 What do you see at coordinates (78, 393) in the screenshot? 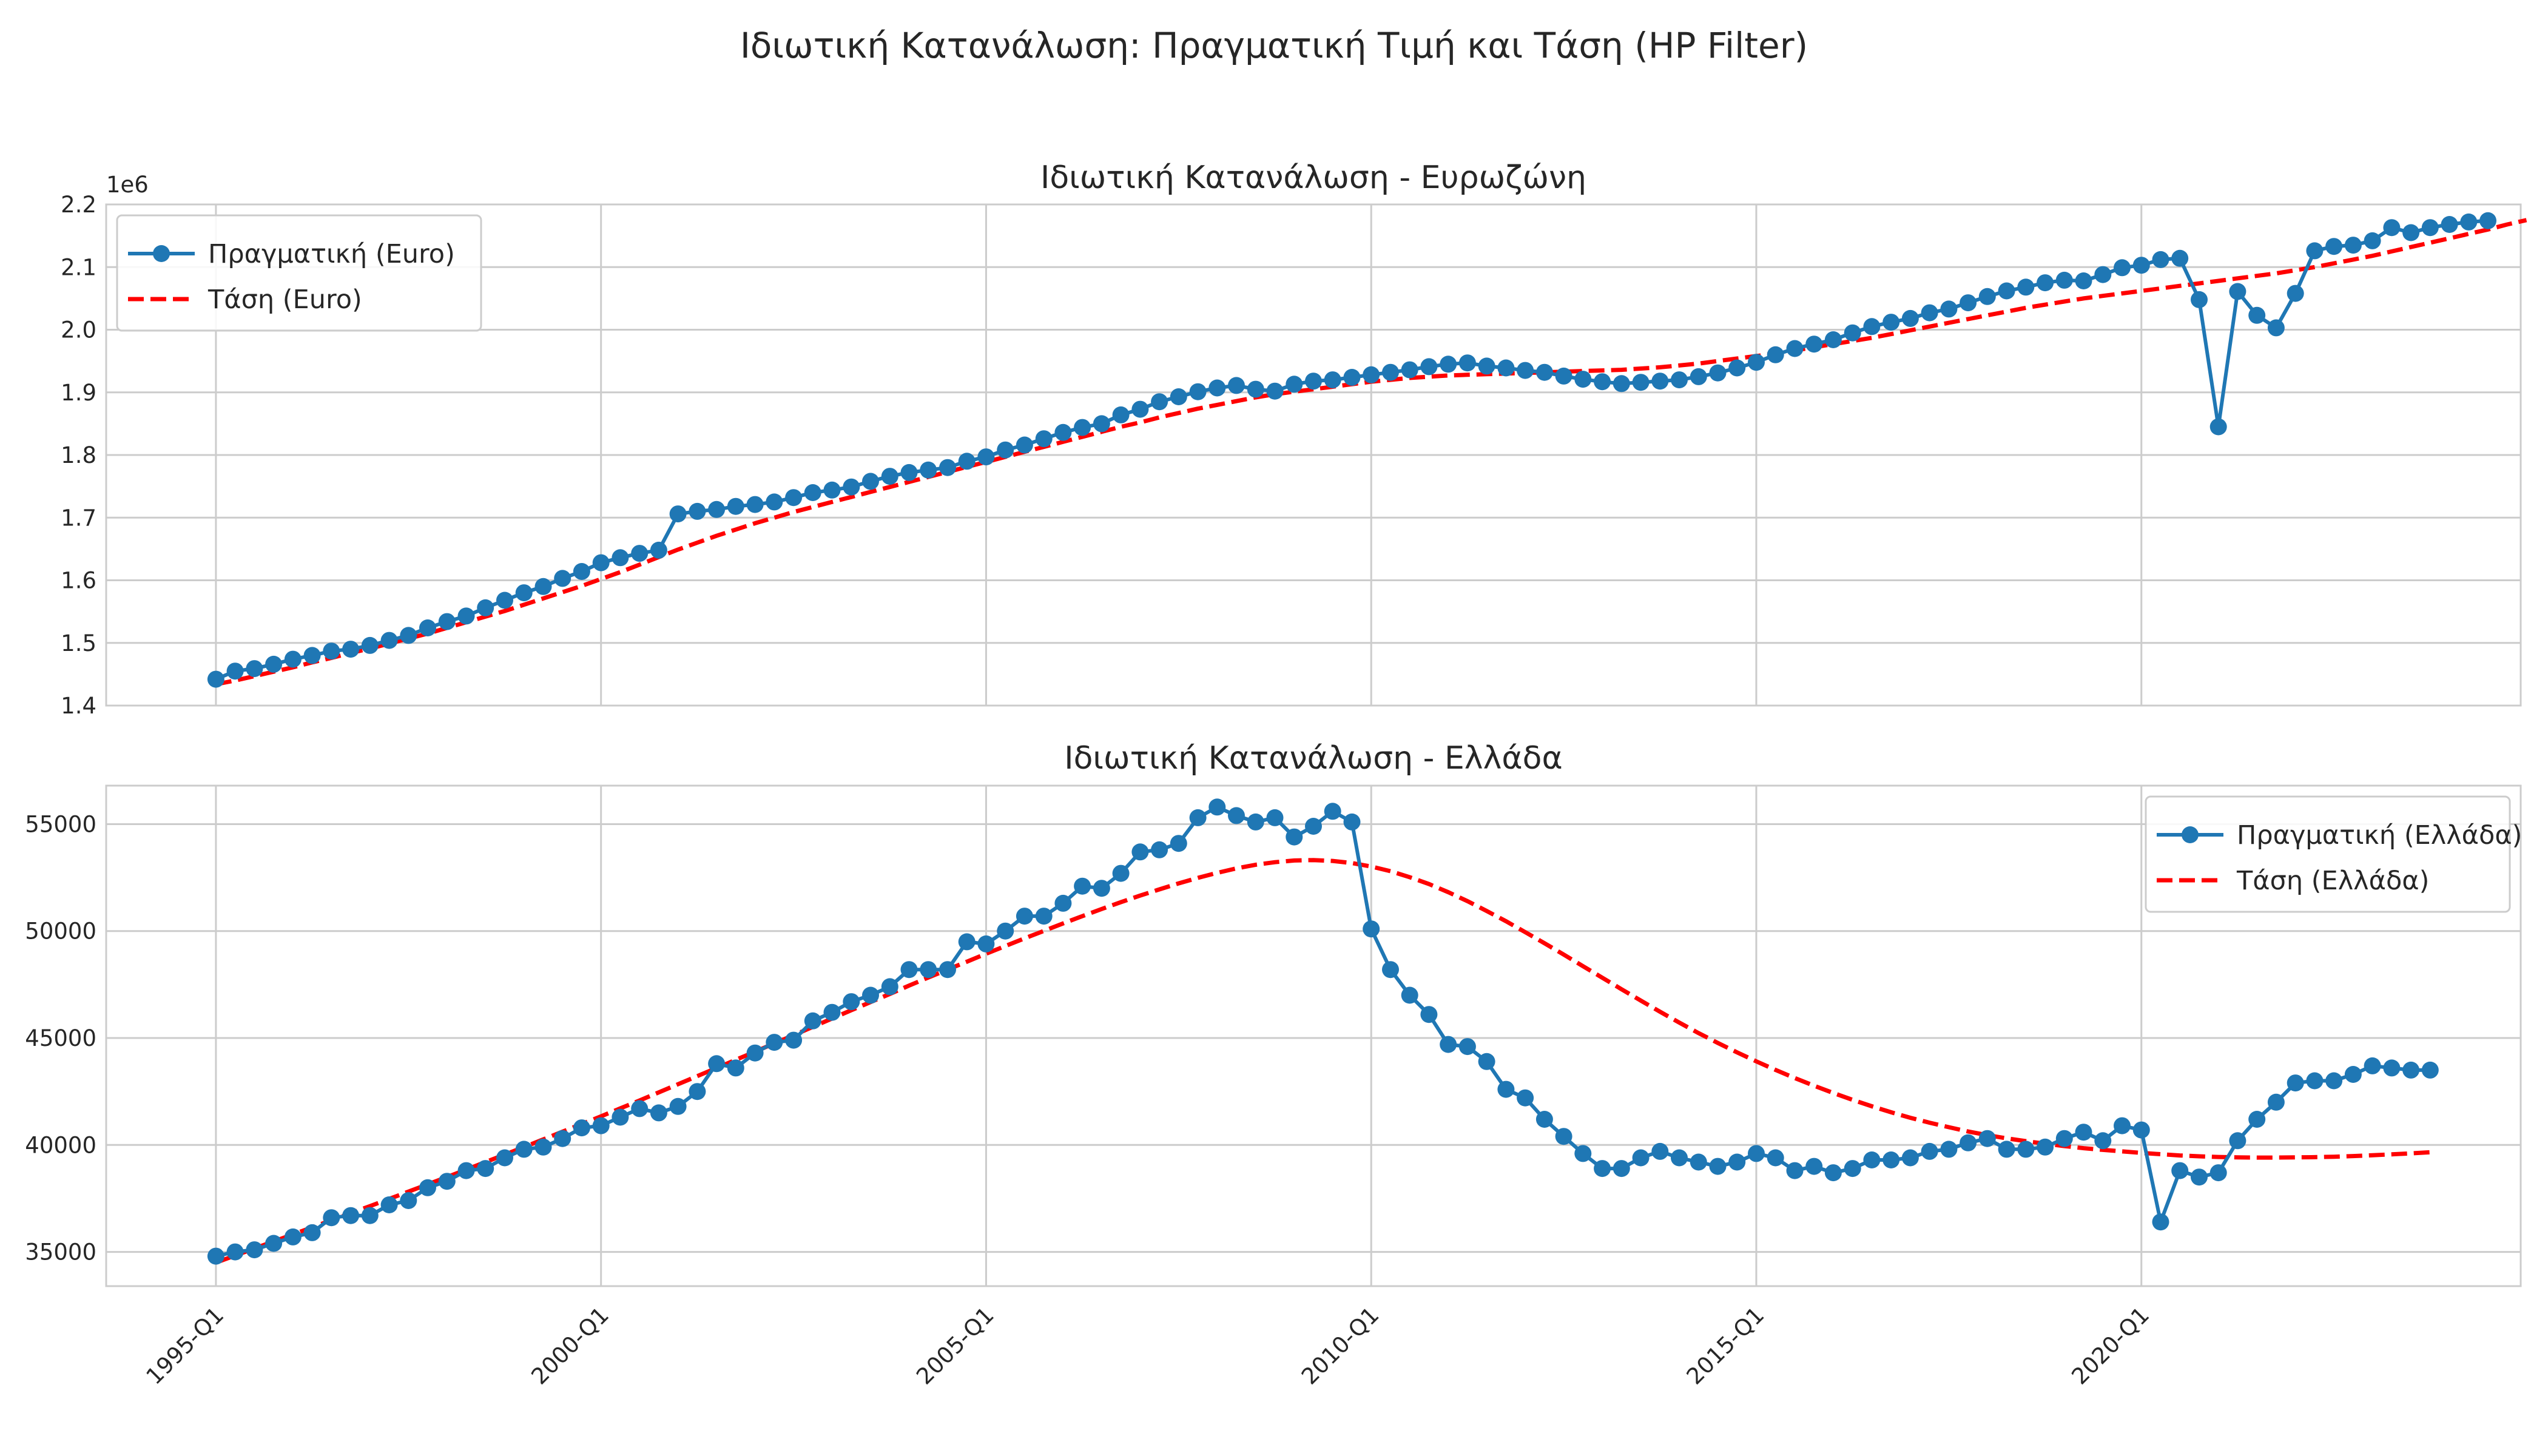
I see `y-tick-label: 1.9` at bounding box center [78, 393].